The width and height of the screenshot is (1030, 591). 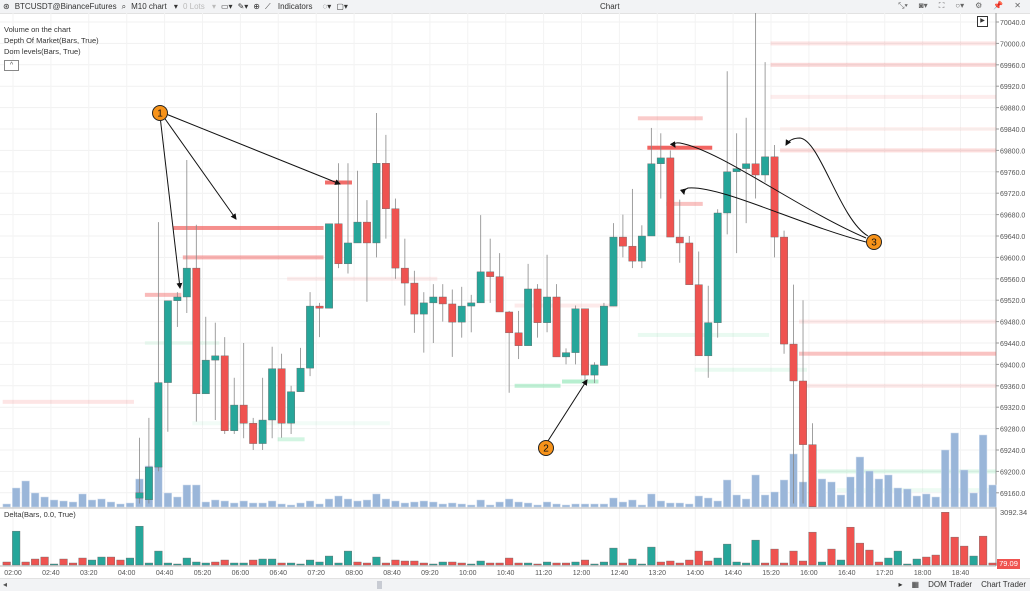 What do you see at coordinates (154, 6) in the screenshot?
I see `chart-type-dropdown: M10 chart ▾` at bounding box center [154, 6].